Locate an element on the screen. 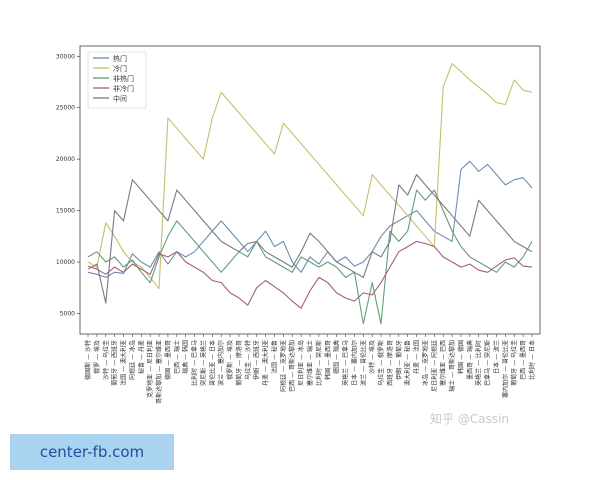 The image size is (600, 480). x-tick-label: 克罗地亚 — 尼日利亚 is located at coordinates (150, 369).